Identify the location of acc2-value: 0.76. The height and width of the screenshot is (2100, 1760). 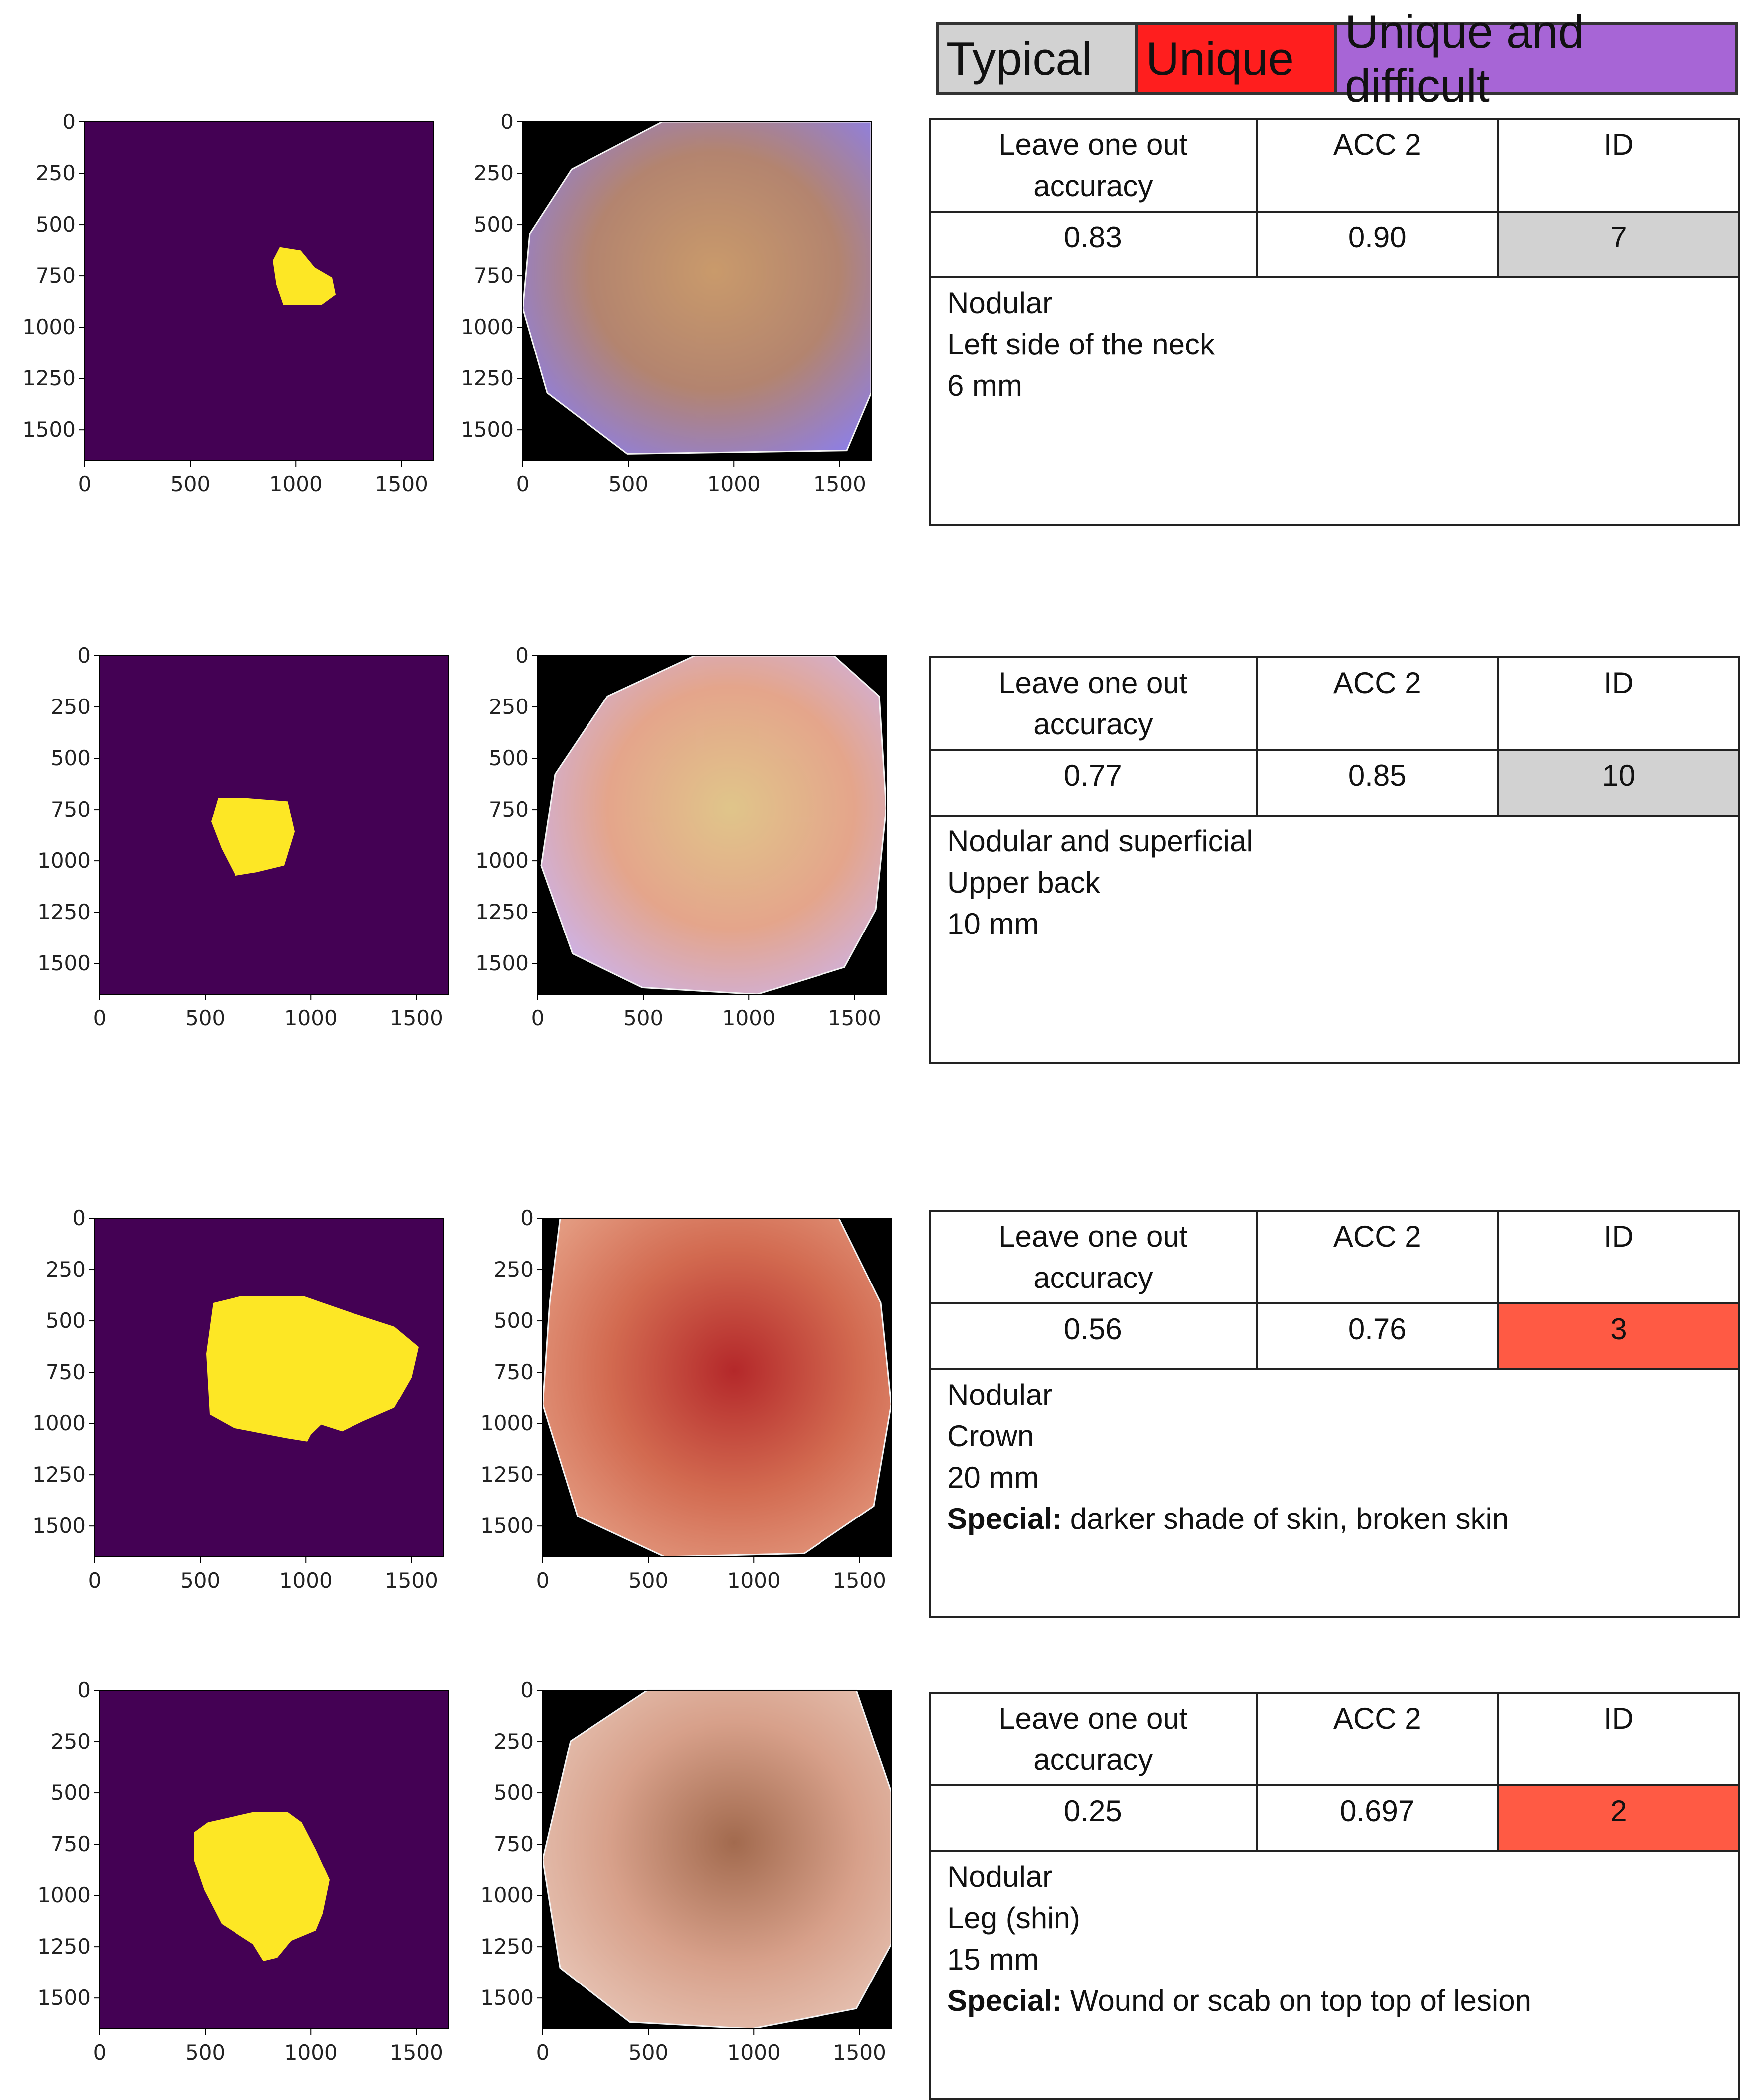
(1377, 1336).